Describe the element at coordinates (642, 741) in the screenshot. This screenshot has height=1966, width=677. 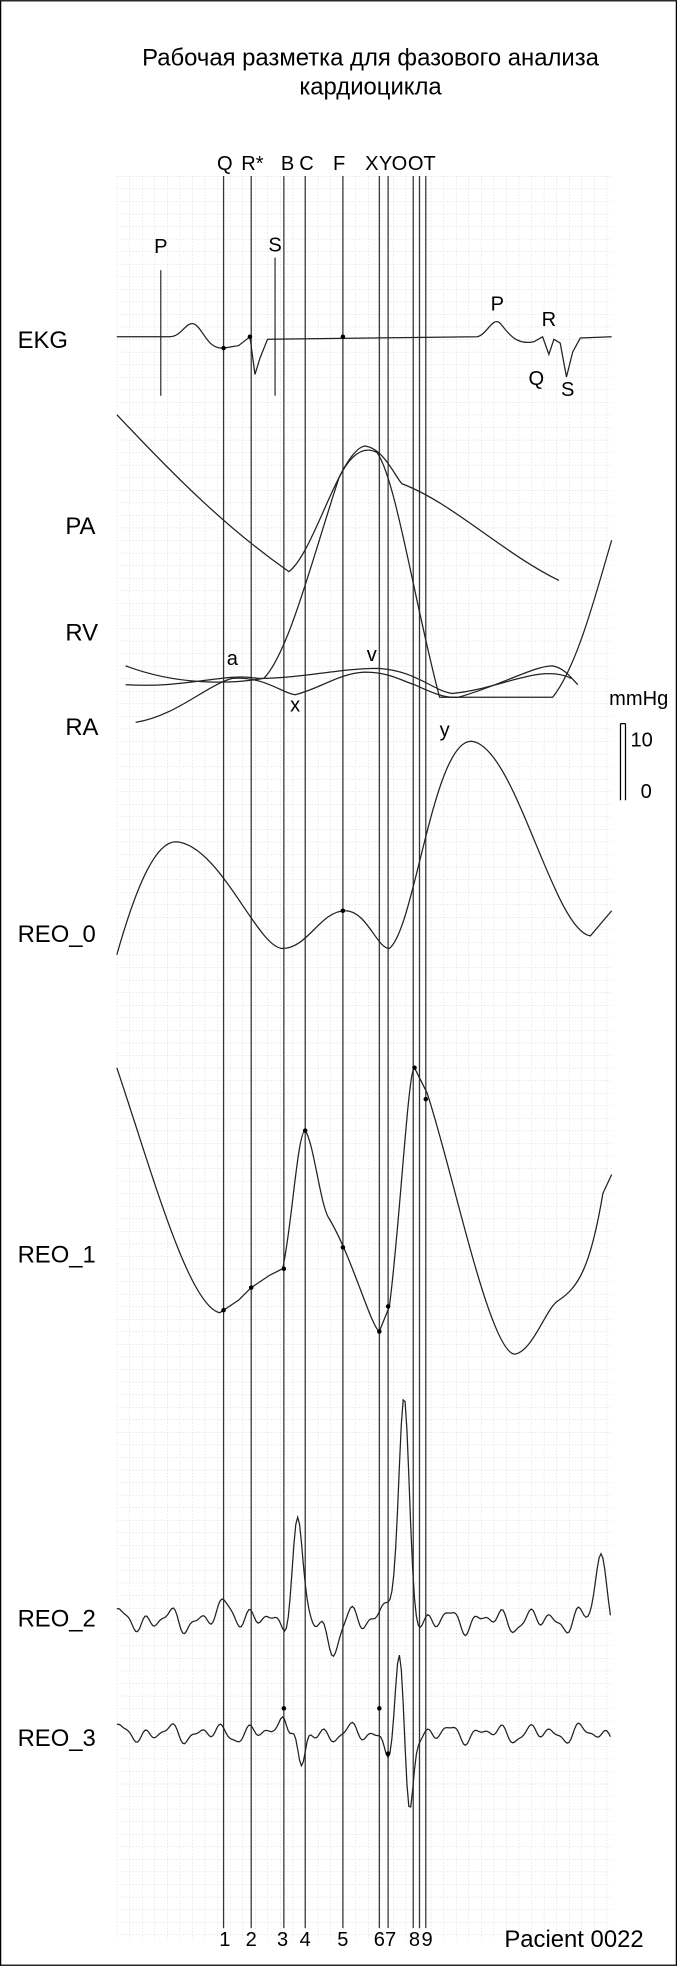
I see `scale-top: 10` at that location.